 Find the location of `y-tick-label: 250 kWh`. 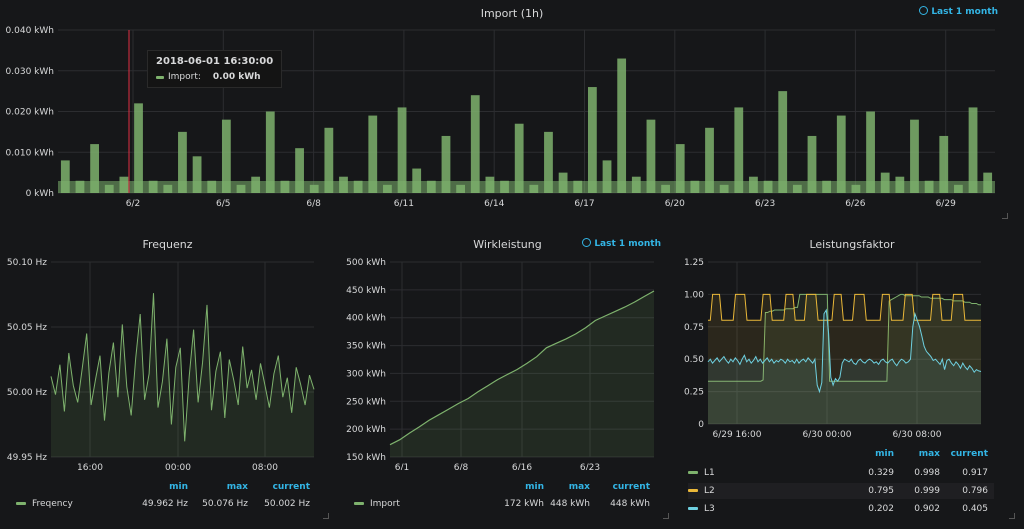

y-tick-label: 250 kWh is located at coordinates (366, 402).